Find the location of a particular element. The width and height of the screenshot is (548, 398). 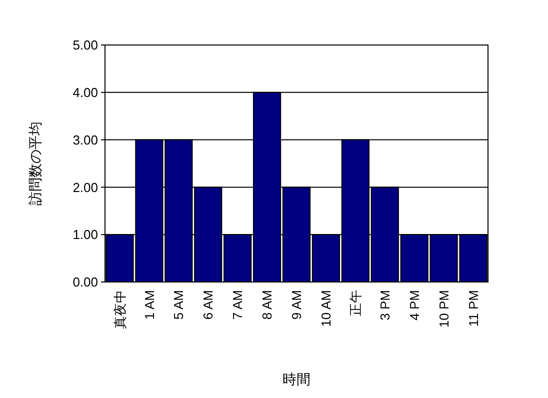

x-tick-label: 11 PM is located at coordinates (473, 308).